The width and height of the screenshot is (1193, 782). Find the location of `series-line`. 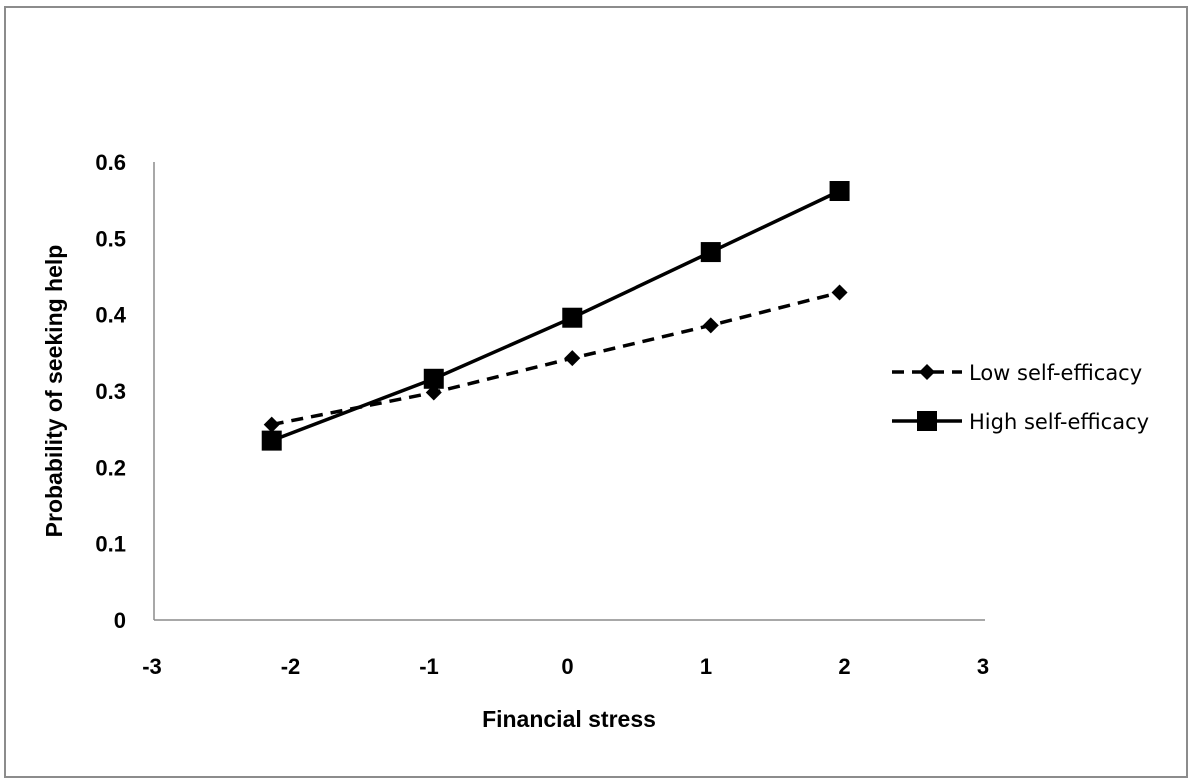

series-line is located at coordinates (556, 358).